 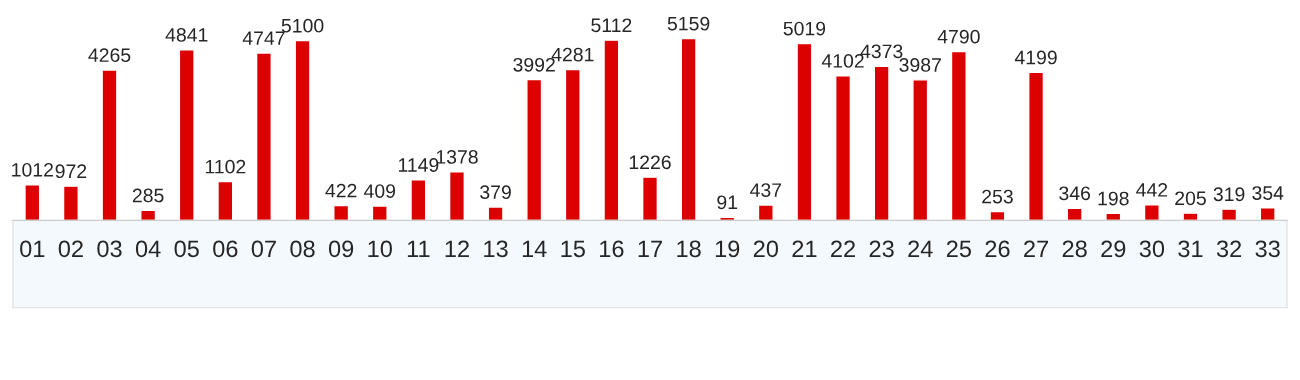 I want to click on data-label: 972, so click(x=71, y=171).